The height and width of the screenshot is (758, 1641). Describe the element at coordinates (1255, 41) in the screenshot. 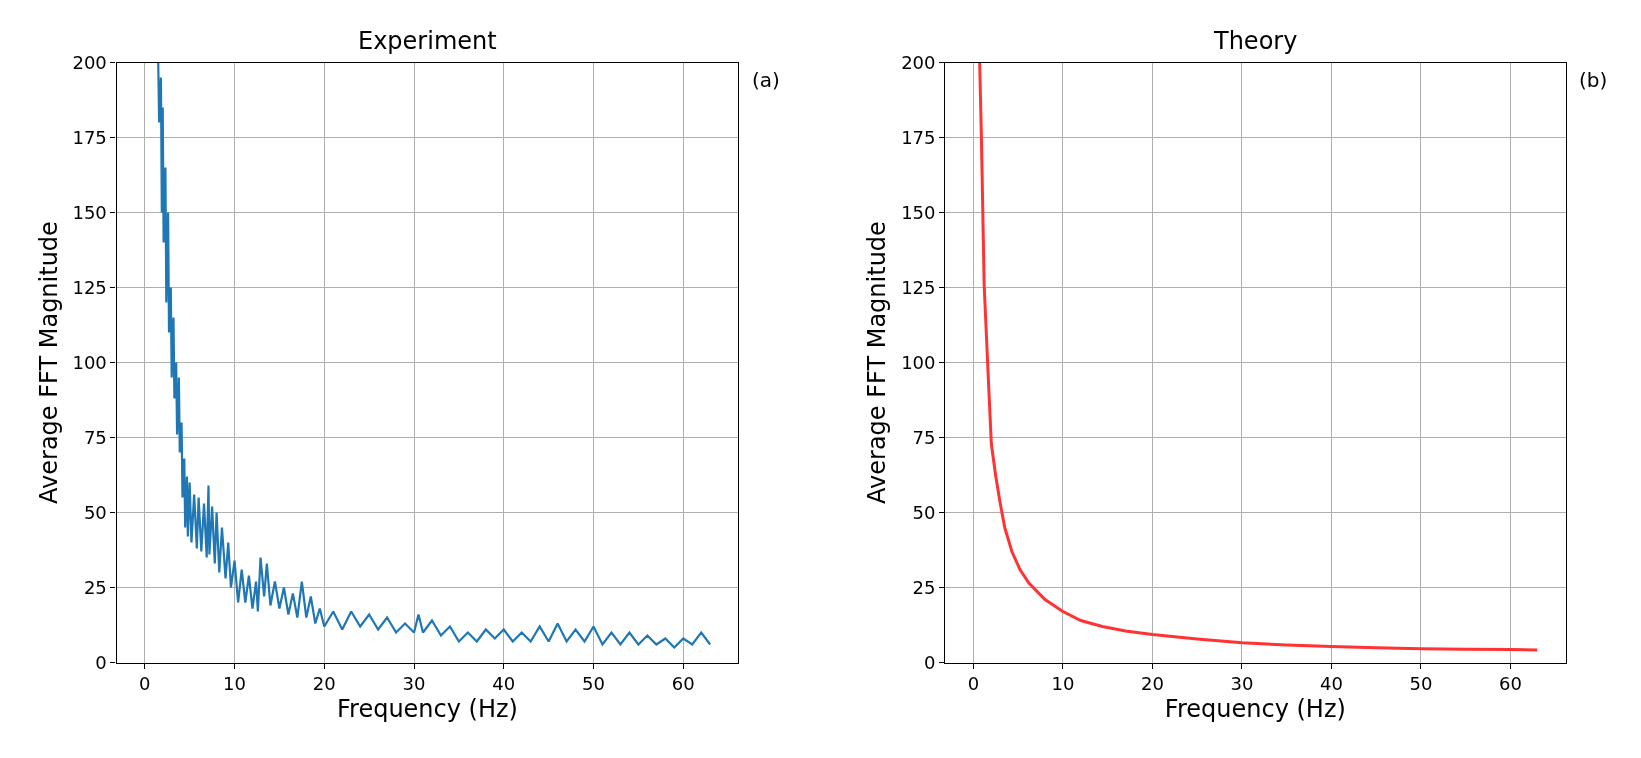

I see `chart-title: Theory` at that location.